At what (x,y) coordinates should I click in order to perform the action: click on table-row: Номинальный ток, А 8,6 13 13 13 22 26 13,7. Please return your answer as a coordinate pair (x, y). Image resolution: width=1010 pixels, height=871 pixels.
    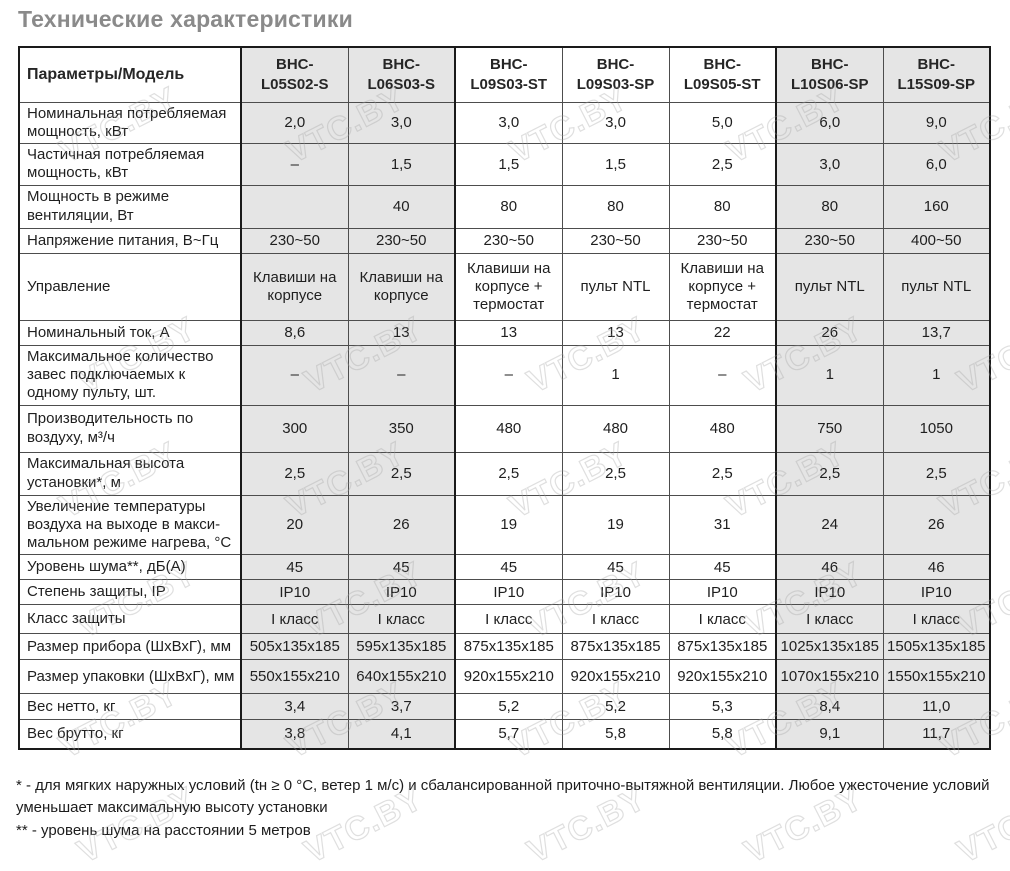
    Looking at the image, I should click on (504, 332).